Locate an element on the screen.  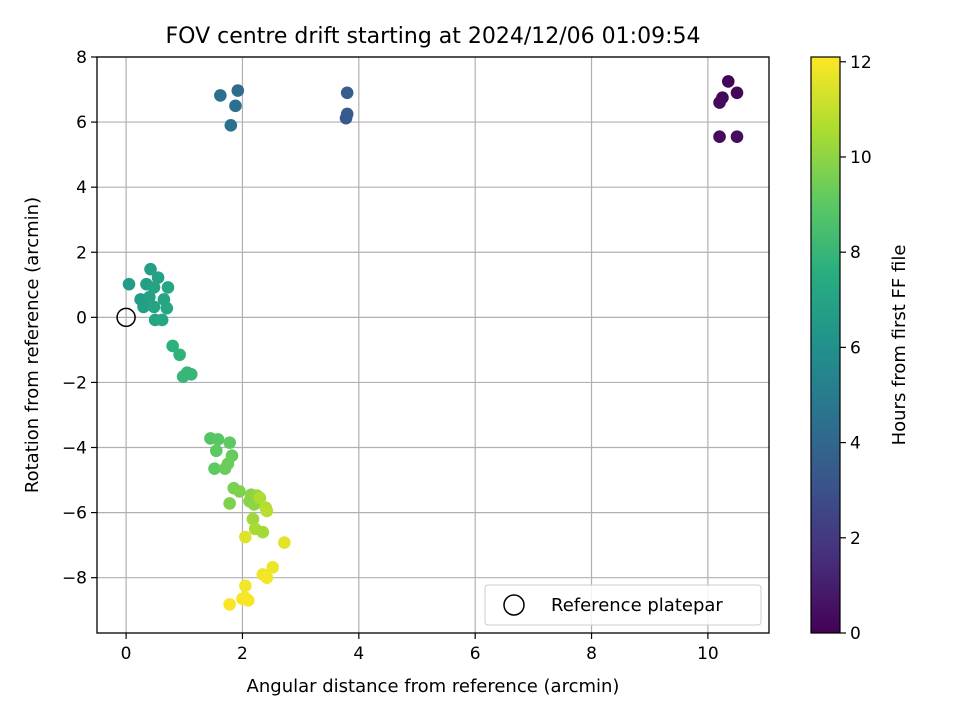
y-ticks: −8 −6 −4 −2 0 2 4 6 8 is located at coordinates (79, 318).